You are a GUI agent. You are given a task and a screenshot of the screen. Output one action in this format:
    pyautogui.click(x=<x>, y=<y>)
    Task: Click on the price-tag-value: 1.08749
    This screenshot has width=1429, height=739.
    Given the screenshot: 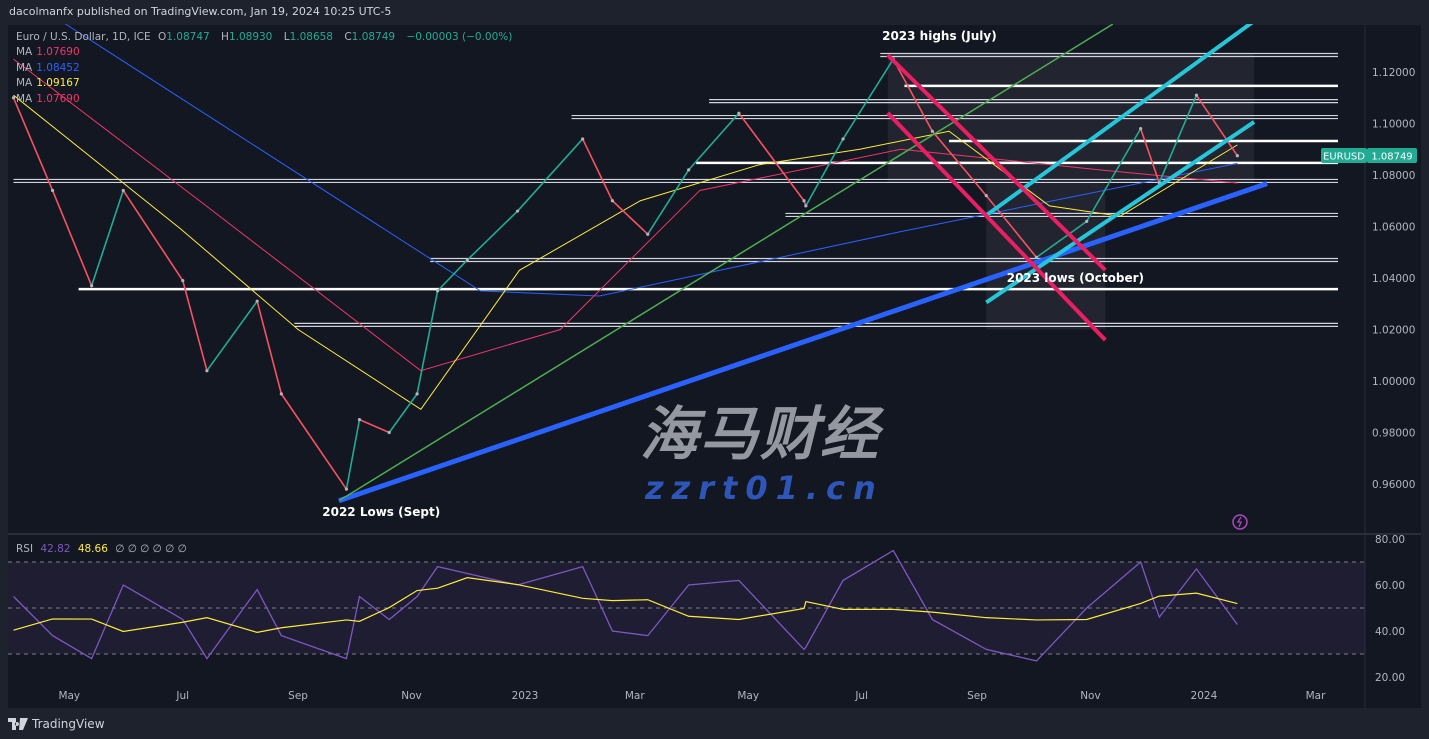 What is the action you would take?
    pyautogui.click(x=1391, y=157)
    